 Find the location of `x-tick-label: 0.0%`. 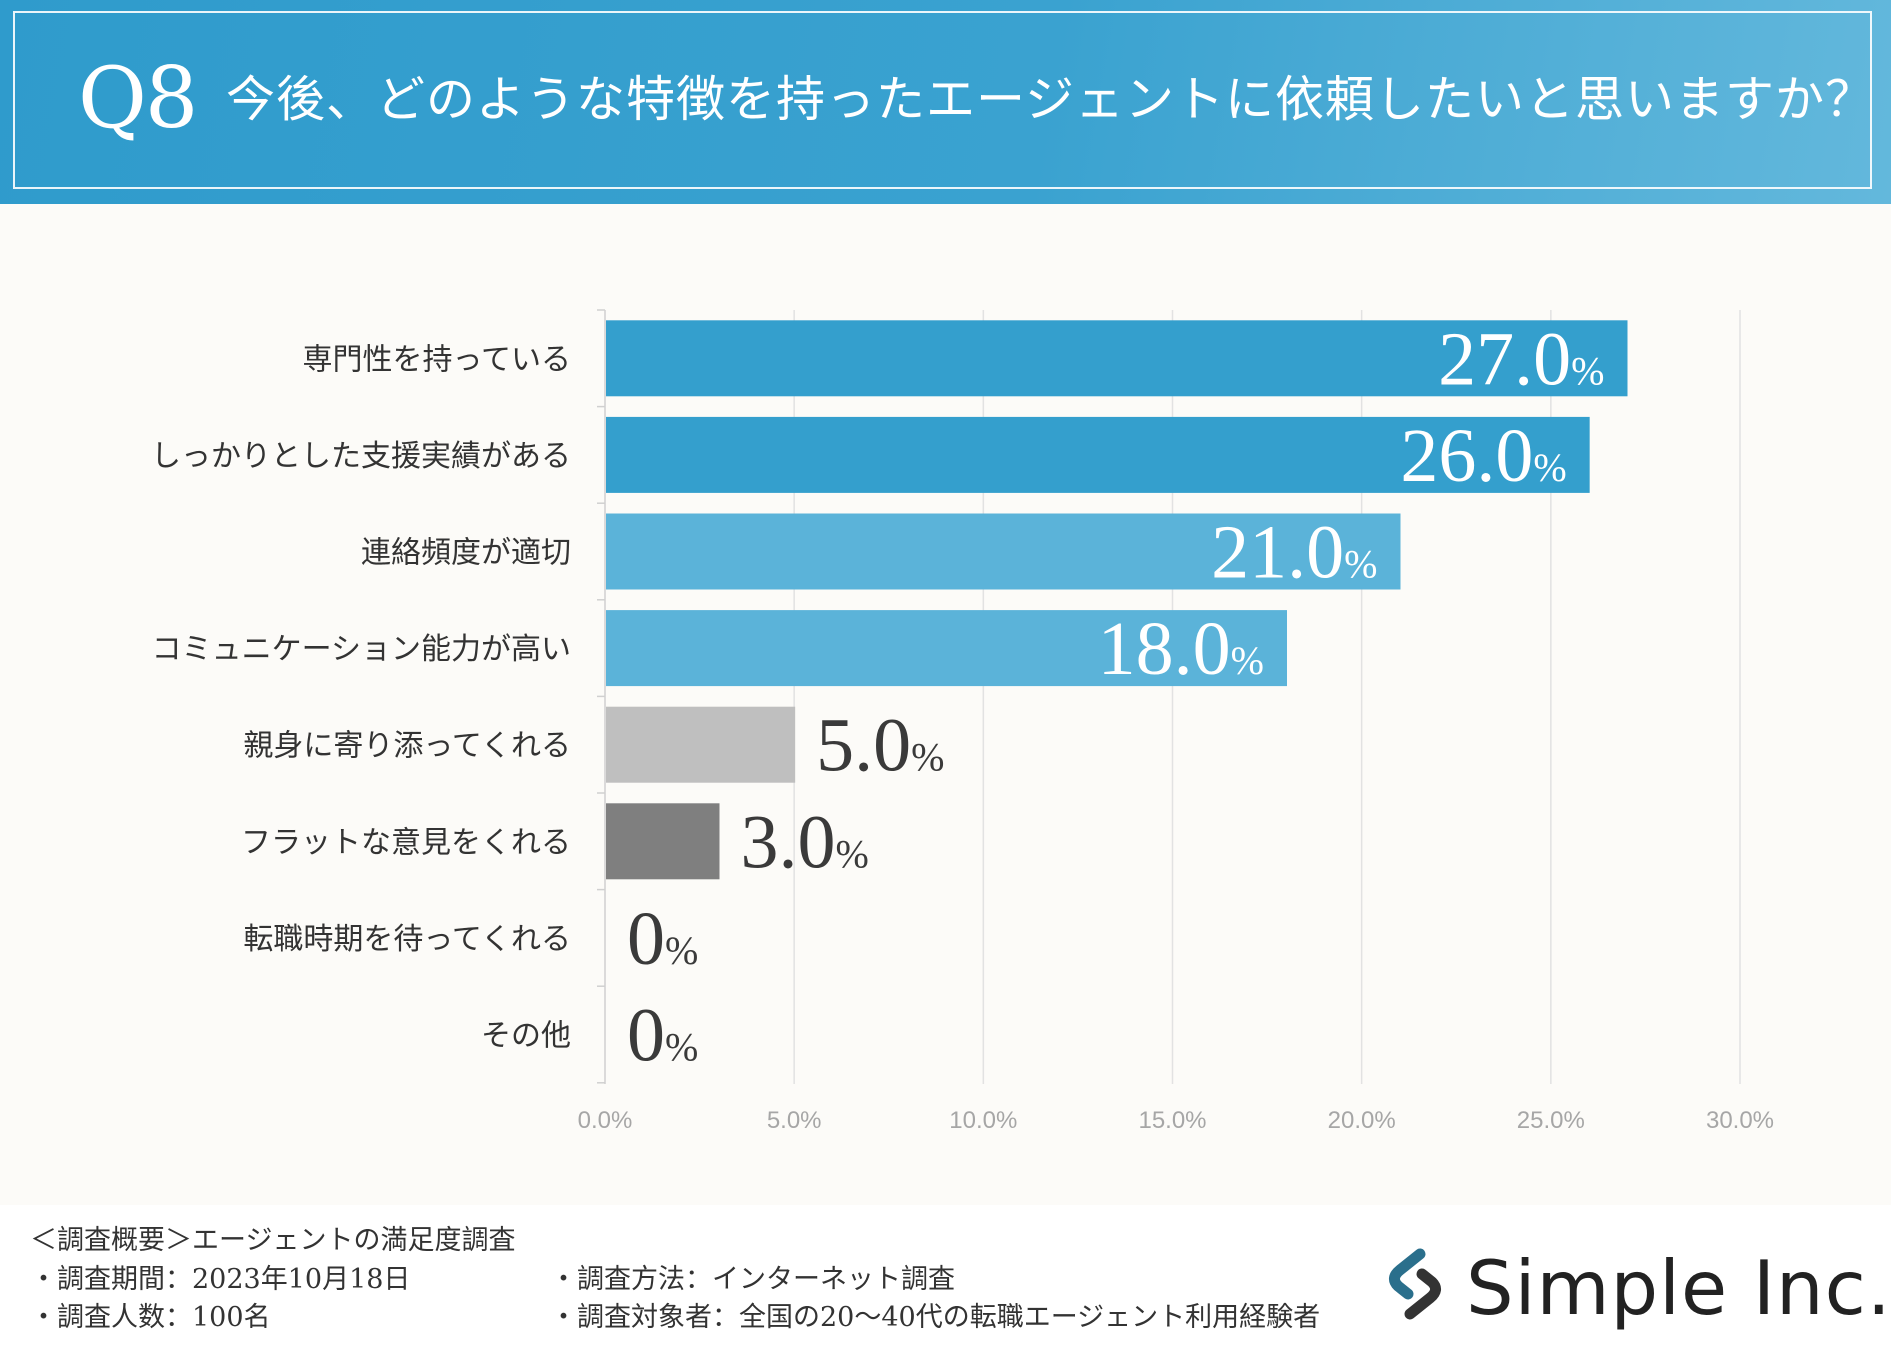

x-tick-label: 0.0% is located at coordinates (605, 1120).